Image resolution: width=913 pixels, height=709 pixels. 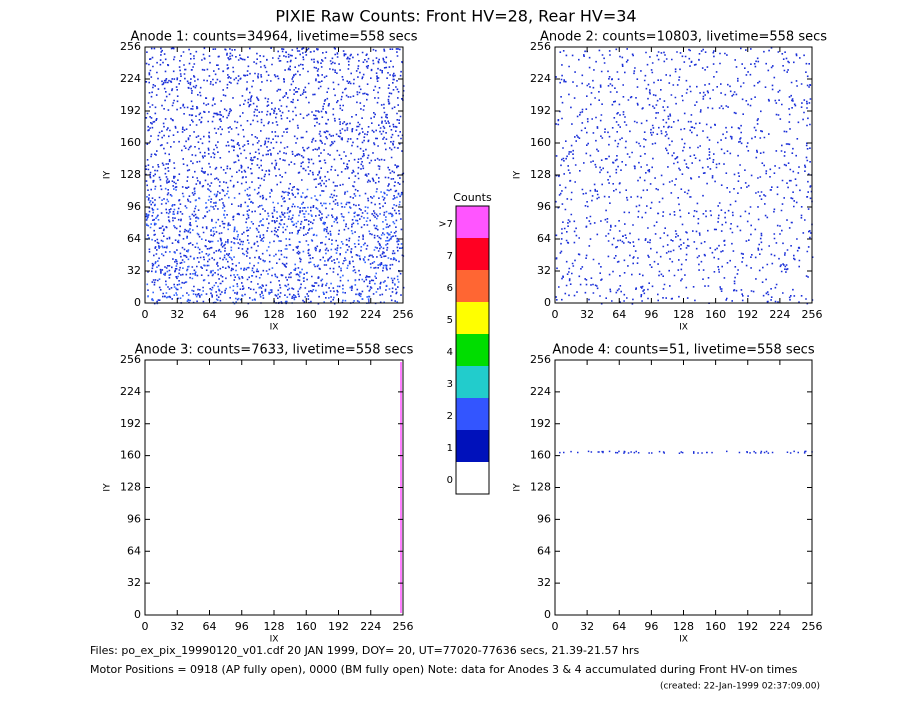 I want to click on colorbar-frame, so click(x=472, y=350).